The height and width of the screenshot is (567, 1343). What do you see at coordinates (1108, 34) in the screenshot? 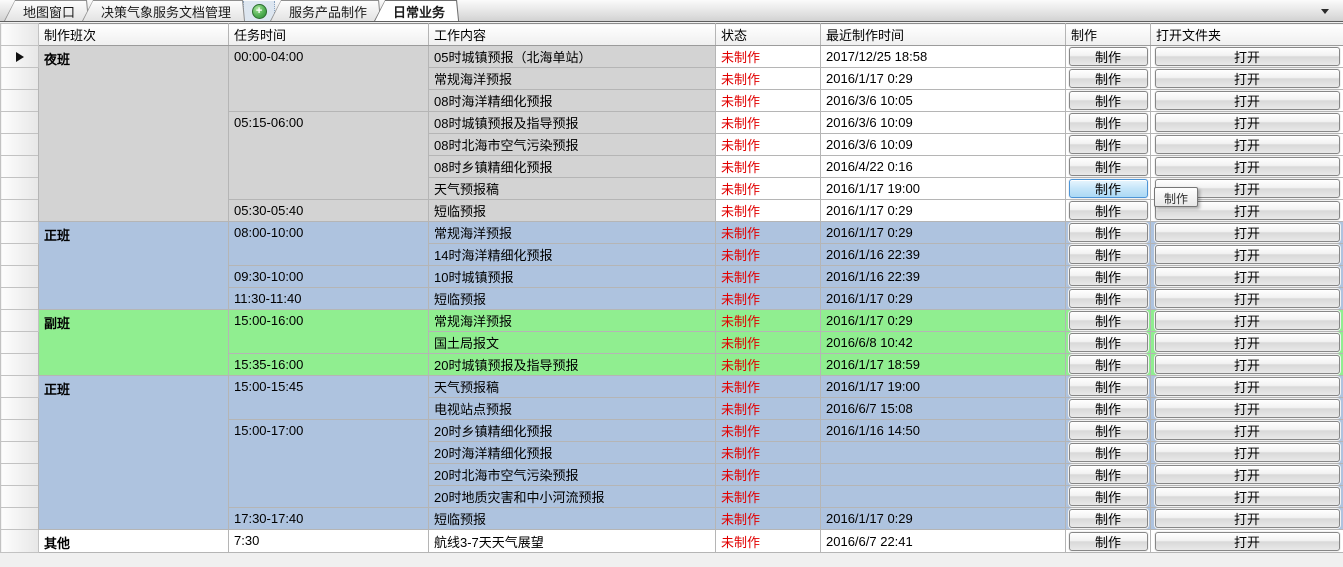
I see `column-header: 制作` at bounding box center [1108, 34].